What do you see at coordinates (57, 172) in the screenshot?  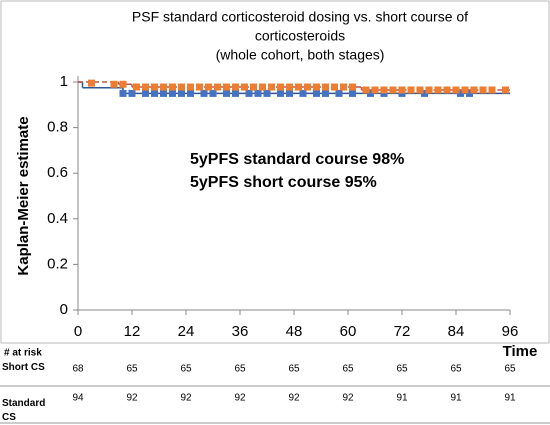 I see `y-tick-label: 0.6` at bounding box center [57, 172].